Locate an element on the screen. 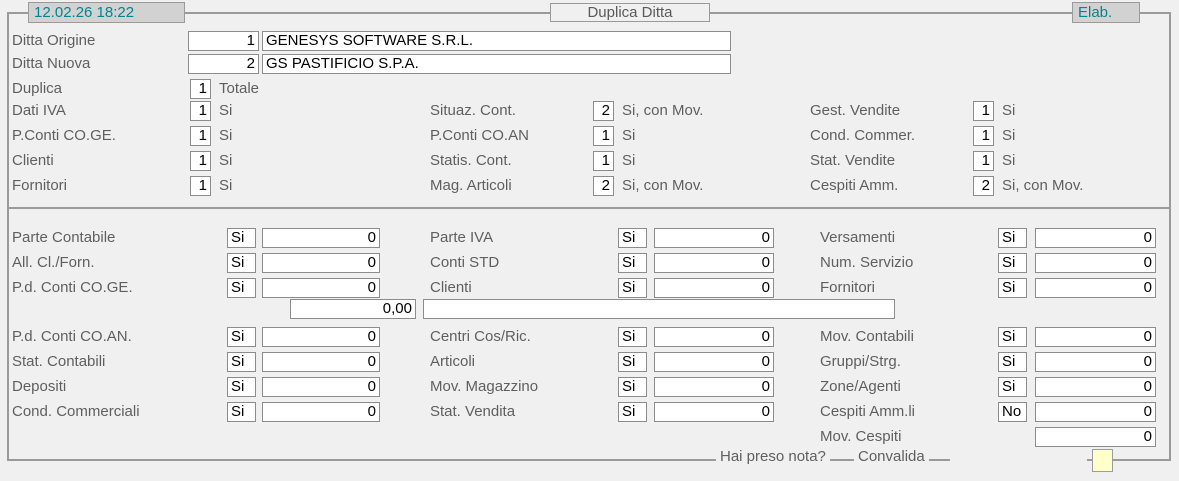 The height and width of the screenshot is (481, 1179). elab-button: Elab. is located at coordinates (1106, 12).